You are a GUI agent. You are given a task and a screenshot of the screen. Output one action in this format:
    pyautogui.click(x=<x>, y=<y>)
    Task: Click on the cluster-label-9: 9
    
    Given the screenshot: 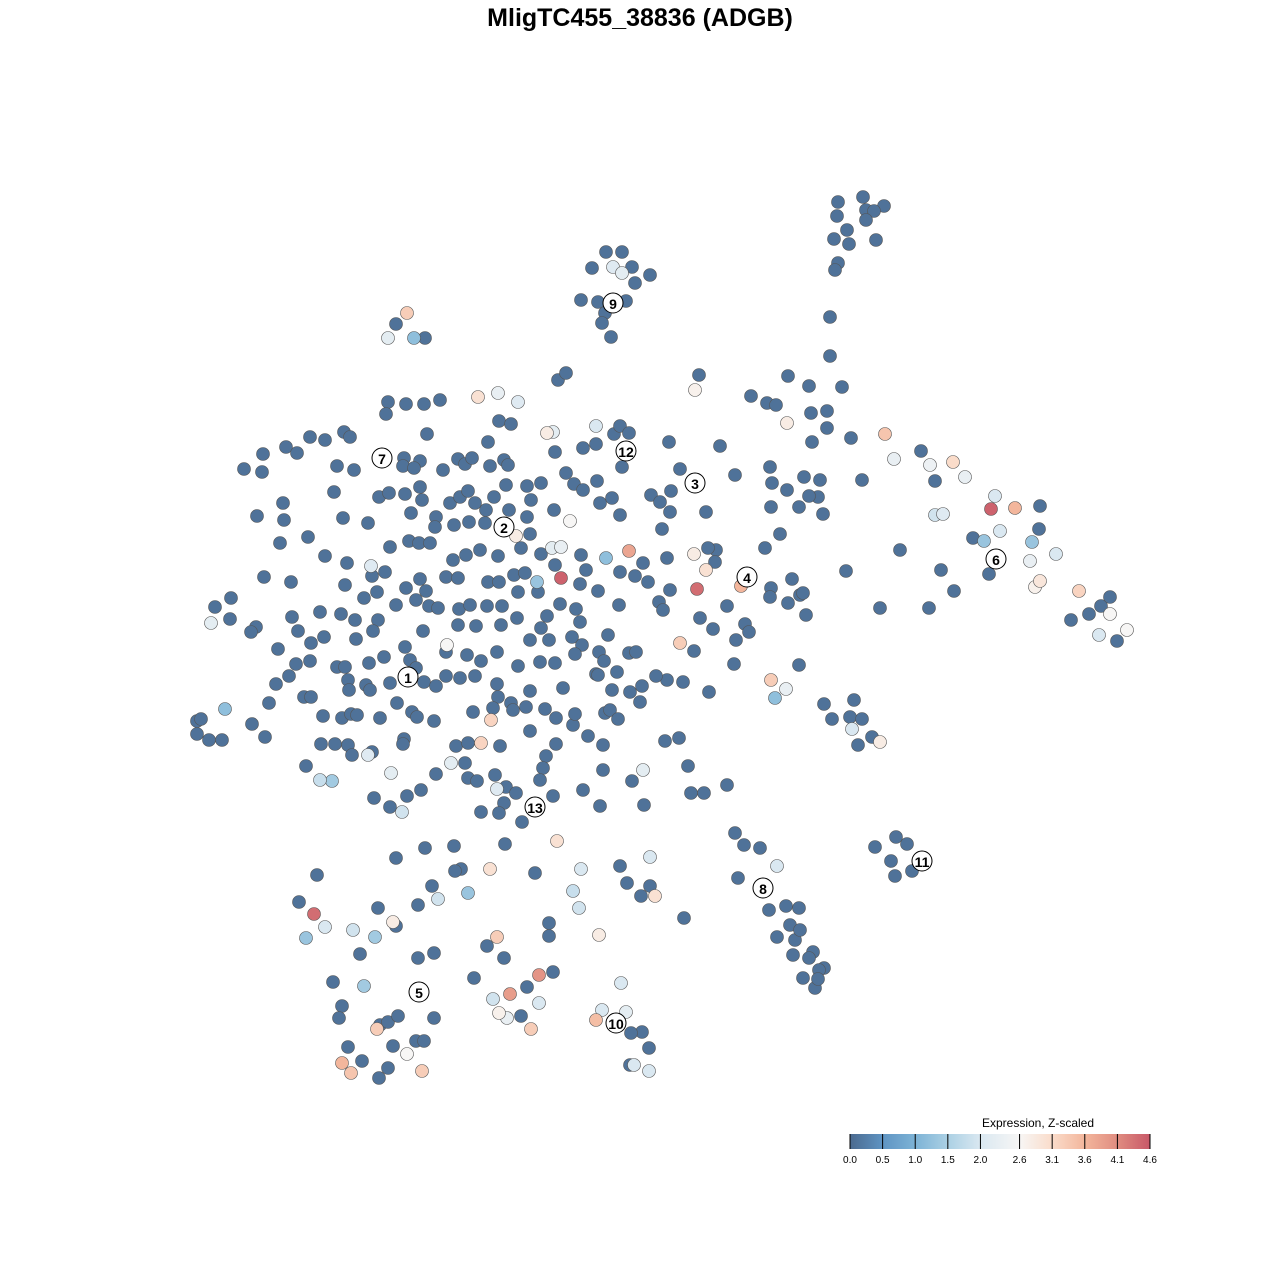 What is the action you would take?
    pyautogui.click(x=613, y=303)
    